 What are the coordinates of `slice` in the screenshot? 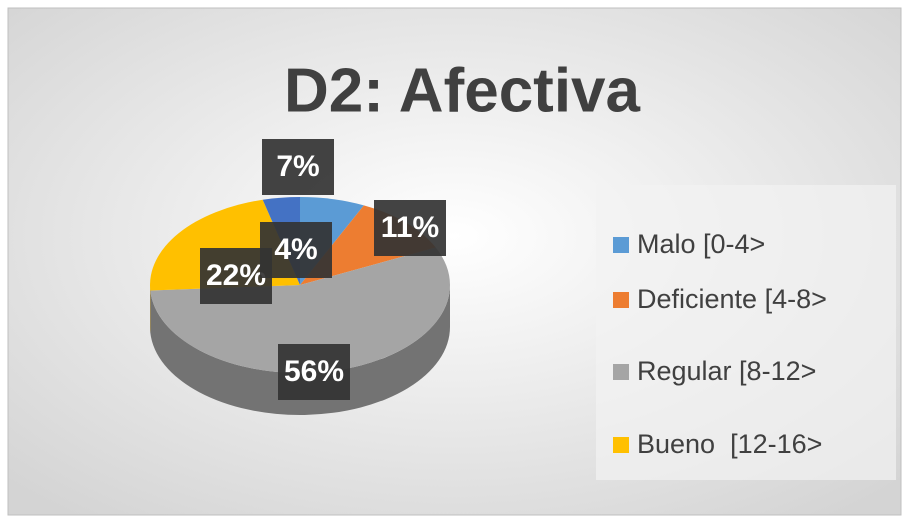 It's located at (300, 310).